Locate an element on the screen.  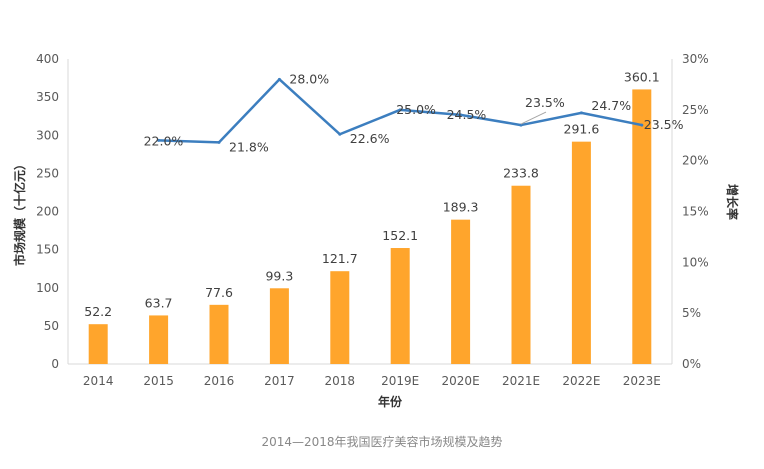
growth-value-label: 25.0% is located at coordinates (416, 109).